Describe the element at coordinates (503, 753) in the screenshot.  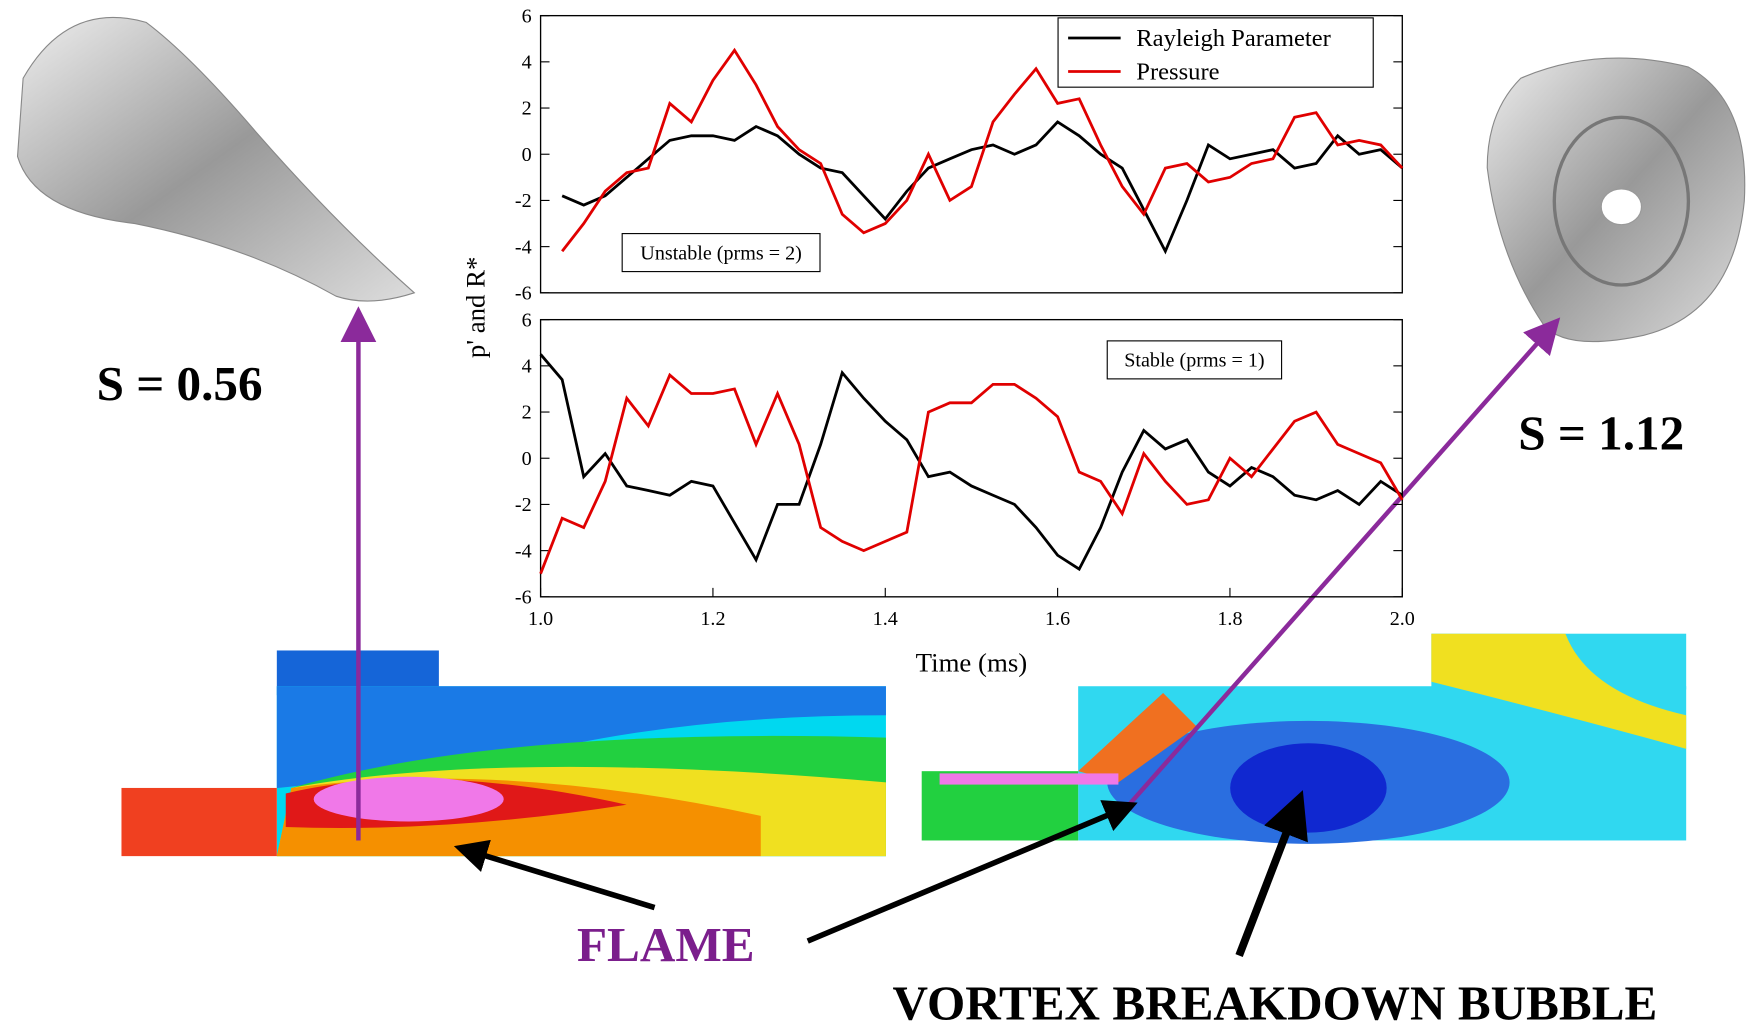
I see `contour-left` at that location.